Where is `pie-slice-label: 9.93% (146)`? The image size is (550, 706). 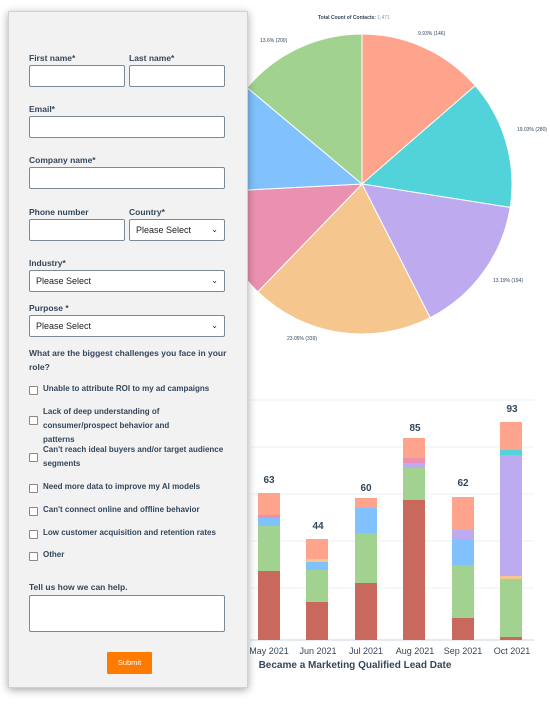 pie-slice-label: 9.93% (146) is located at coordinates (432, 34).